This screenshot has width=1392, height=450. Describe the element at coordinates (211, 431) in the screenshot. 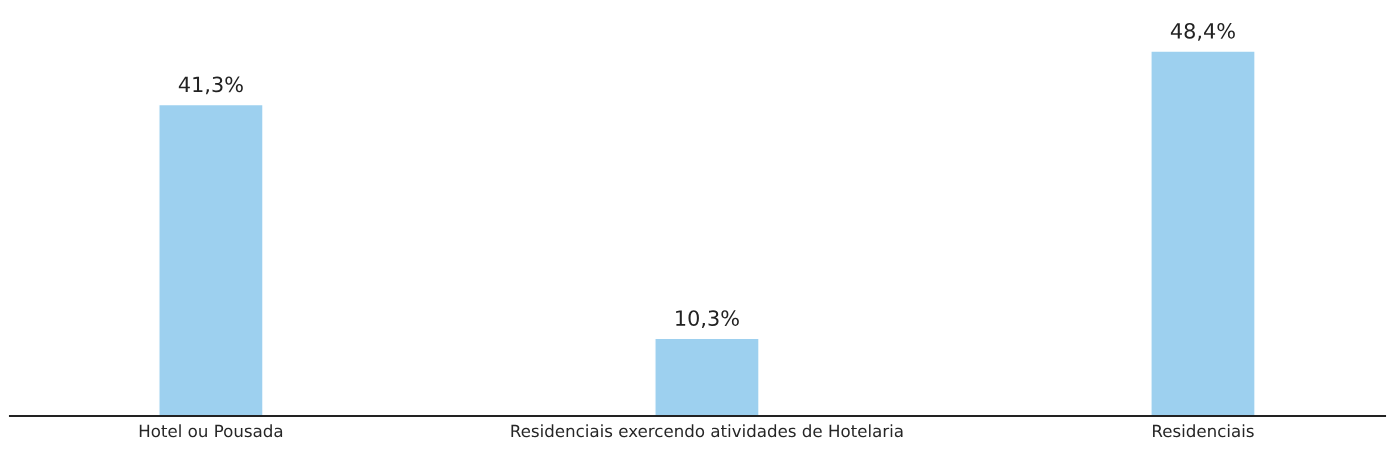

I see `x-tick-label: Hotel ou Pousada` at that location.